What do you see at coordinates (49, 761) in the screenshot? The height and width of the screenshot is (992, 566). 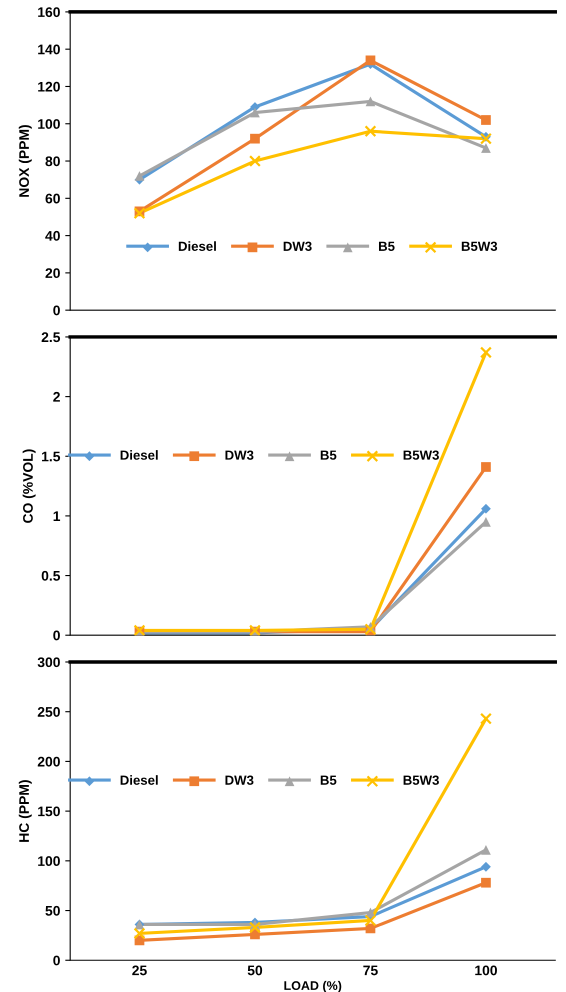 I see `y-tick-label: 200` at bounding box center [49, 761].